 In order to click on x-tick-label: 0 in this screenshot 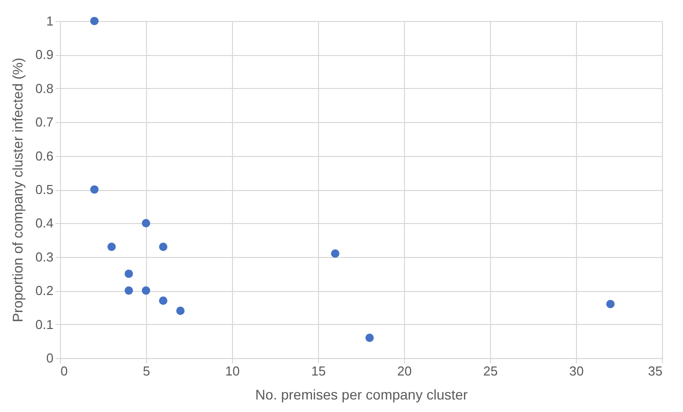, I will do `click(64, 371)`.